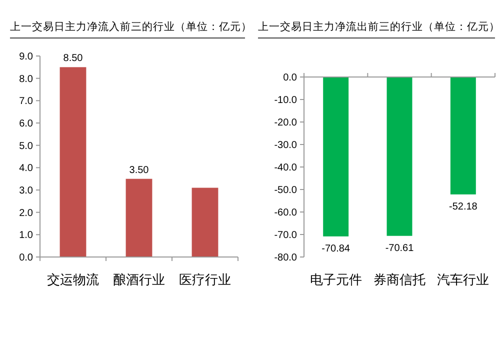 This screenshot has height=362, width=500. Describe the element at coordinates (26, 236) in the screenshot. I see `y-tick-label: 1.0` at that location.